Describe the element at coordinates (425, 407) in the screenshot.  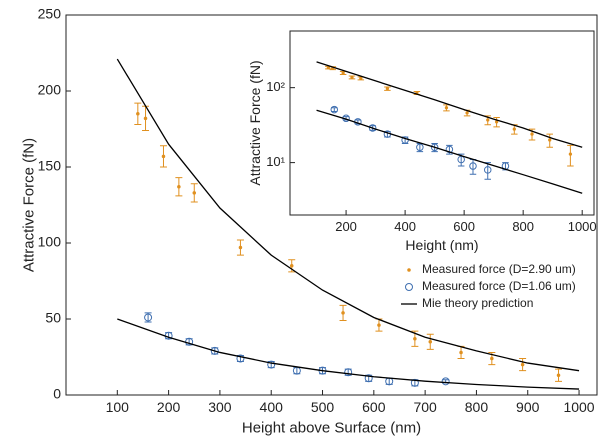
I see `x-tick-label: 700` at that location.